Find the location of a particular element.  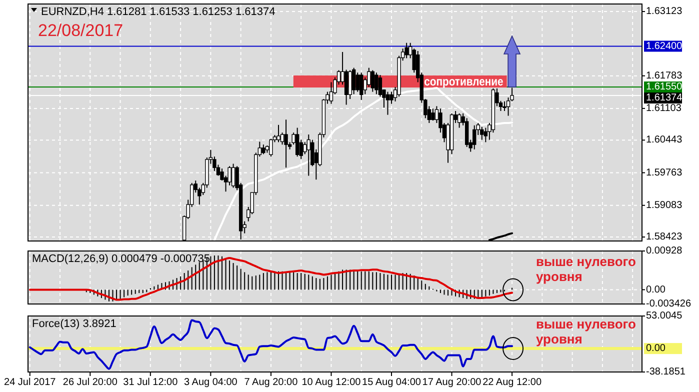

y-tick-label: 0.00928 is located at coordinates (664, 251).